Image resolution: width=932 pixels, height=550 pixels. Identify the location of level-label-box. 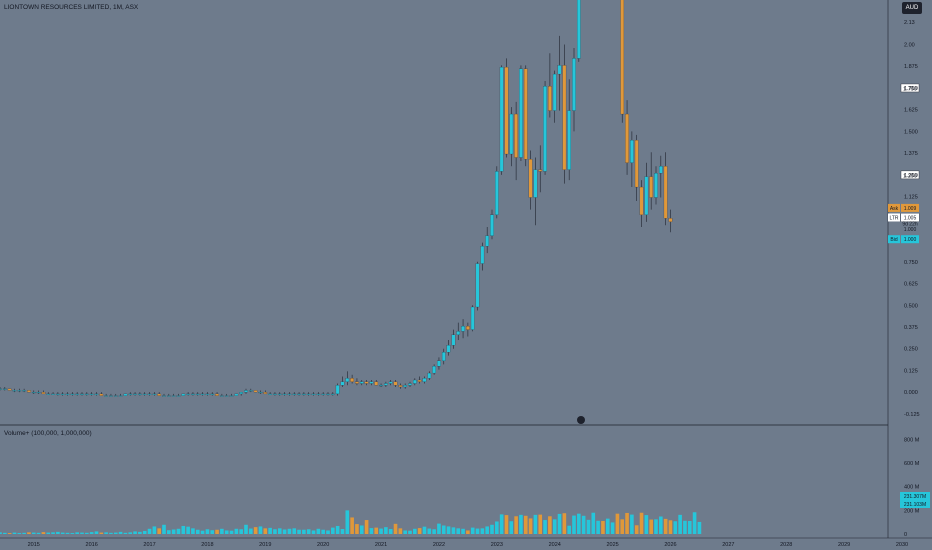
(910, 88).